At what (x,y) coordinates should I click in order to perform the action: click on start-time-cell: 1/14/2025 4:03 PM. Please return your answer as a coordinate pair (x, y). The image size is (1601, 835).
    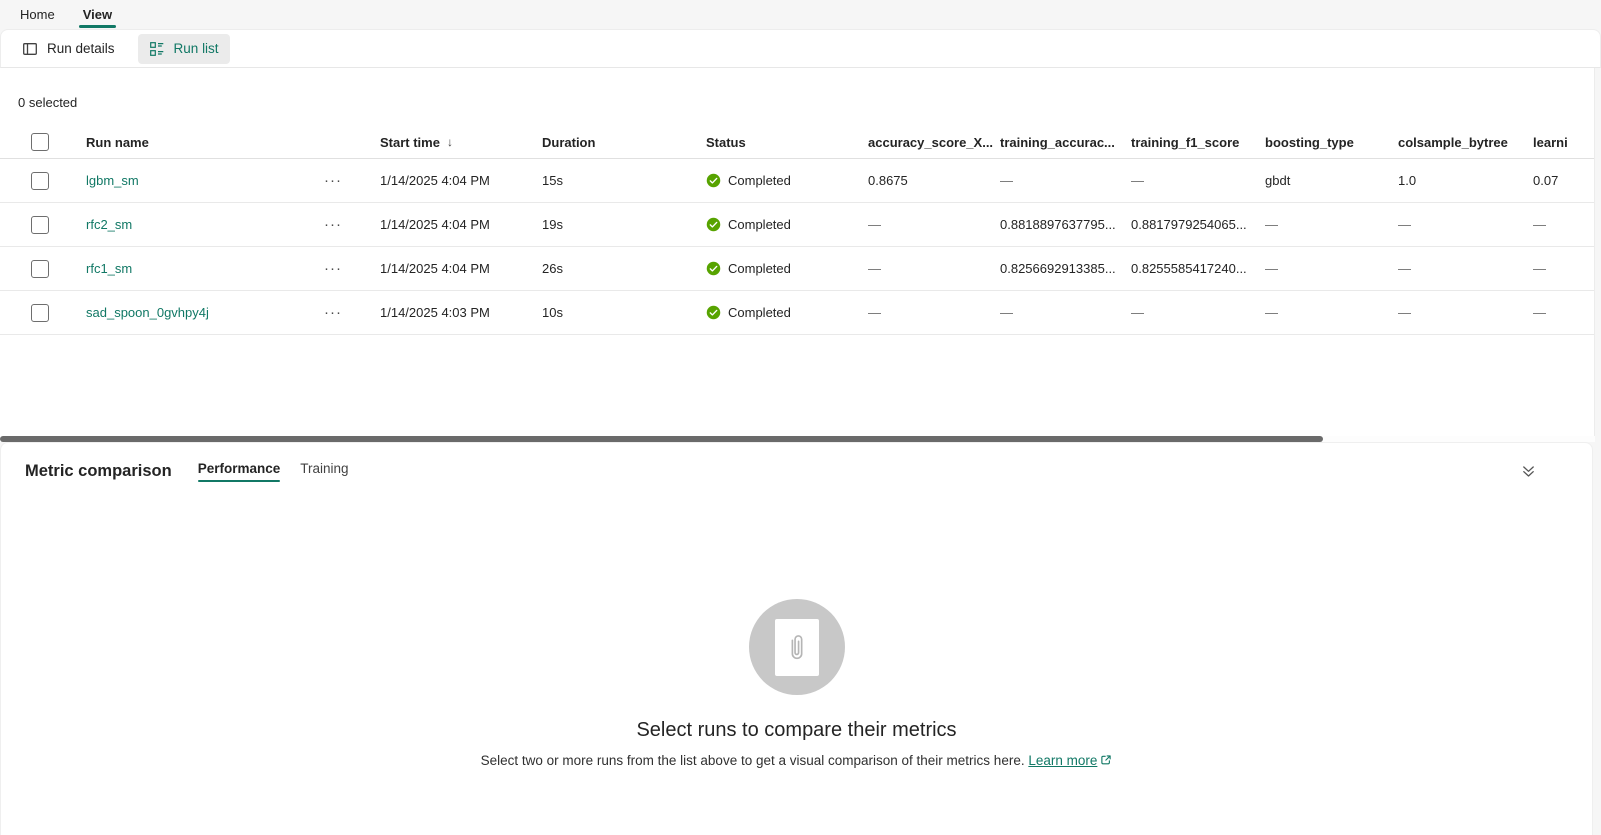
    Looking at the image, I should click on (435, 312).